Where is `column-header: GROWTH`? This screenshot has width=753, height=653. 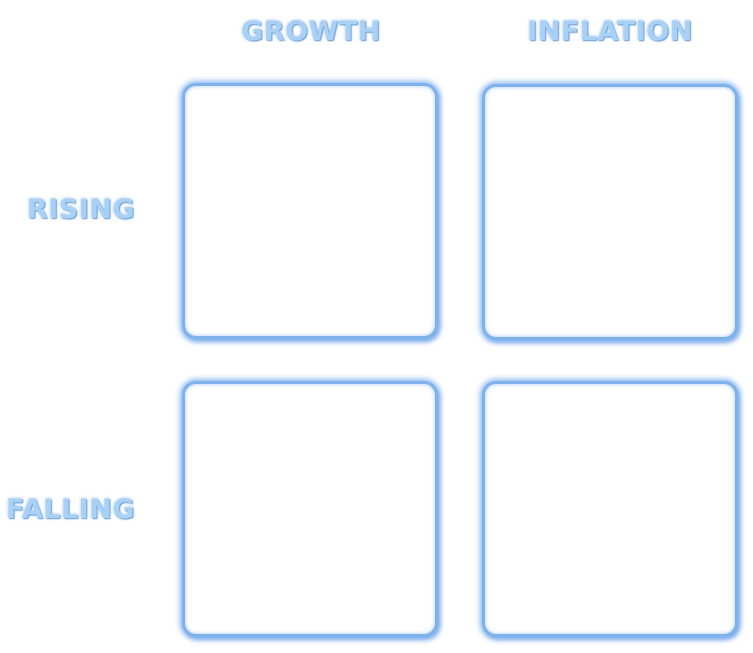 column-header: GROWTH is located at coordinates (311, 31).